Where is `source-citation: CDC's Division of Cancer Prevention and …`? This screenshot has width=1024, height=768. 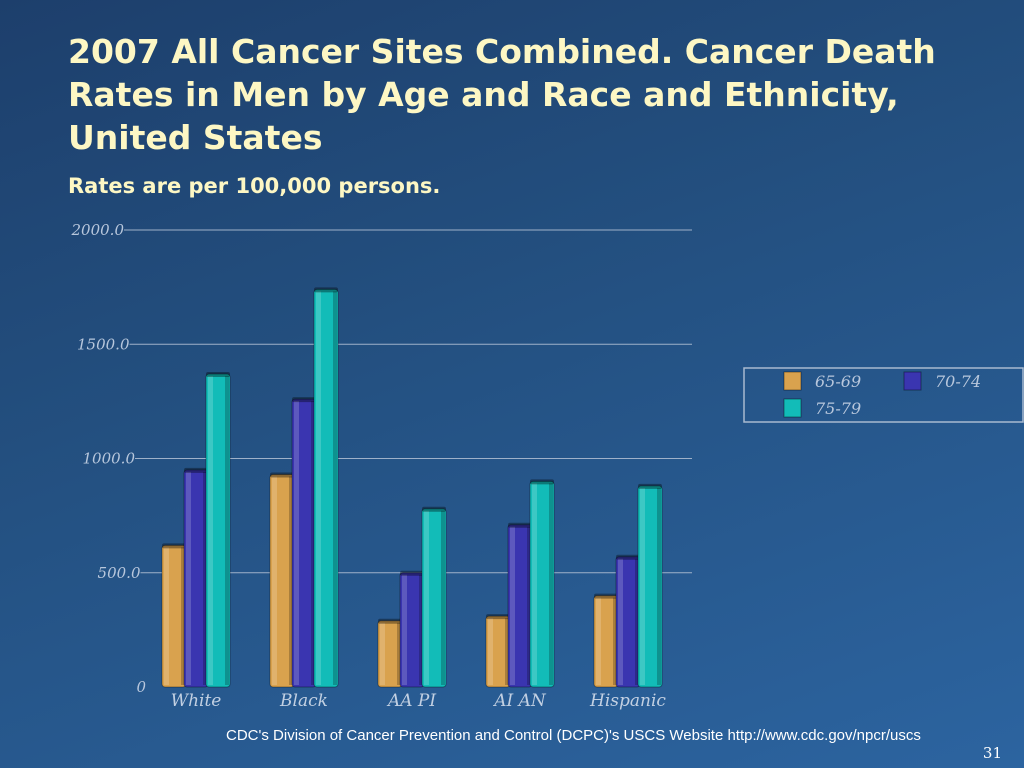 source-citation: CDC's Division of Cancer Prevention and … is located at coordinates (573, 735).